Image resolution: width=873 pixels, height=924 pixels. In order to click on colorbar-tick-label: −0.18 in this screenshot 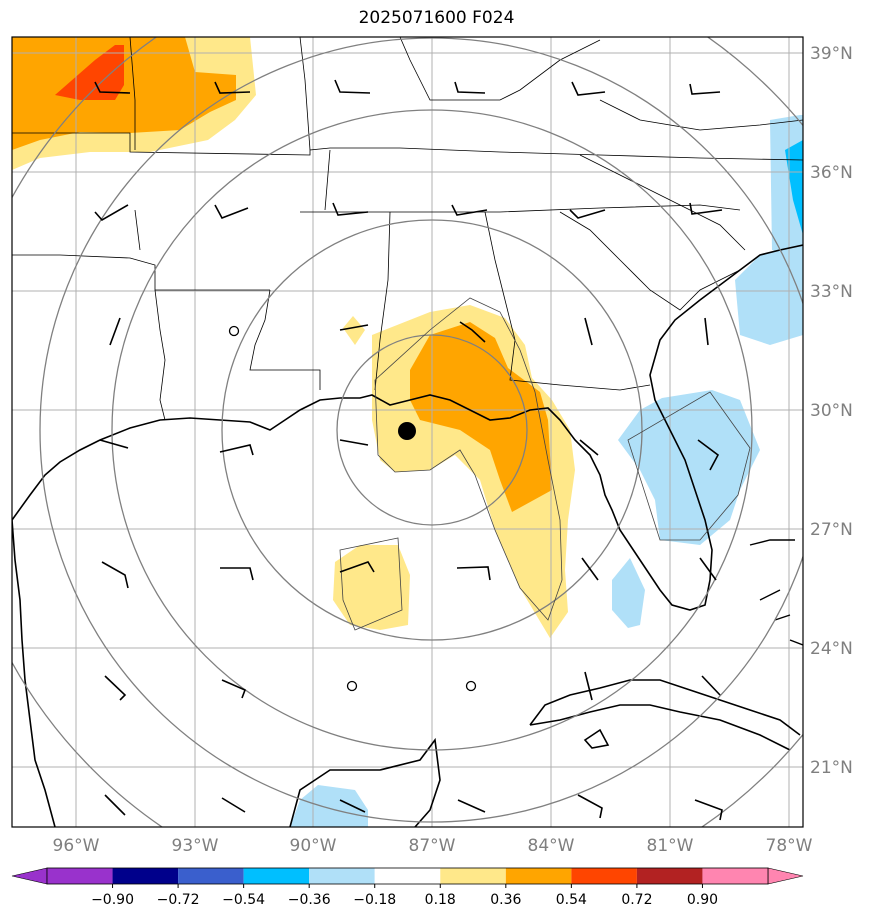, I will do `click(374, 900)`.